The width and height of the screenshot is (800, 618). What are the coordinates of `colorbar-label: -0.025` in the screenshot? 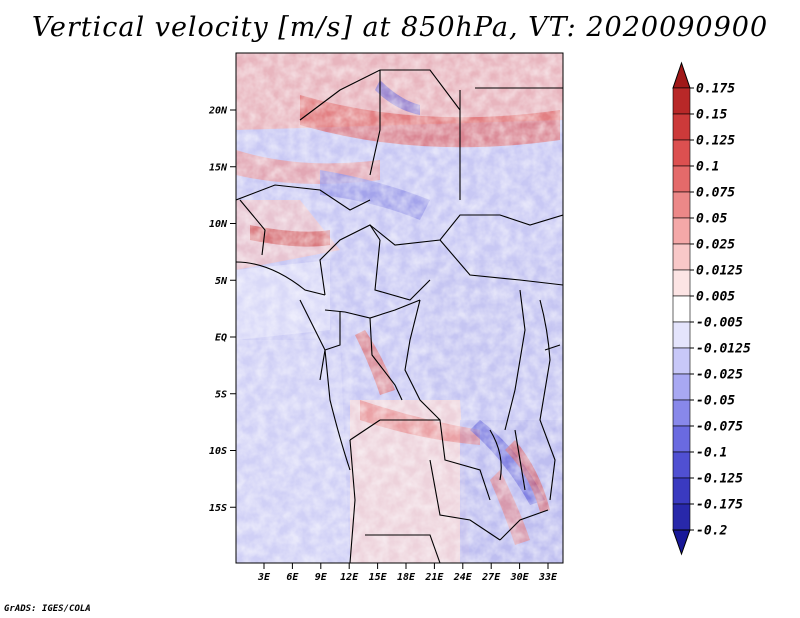 It's located at (719, 375).